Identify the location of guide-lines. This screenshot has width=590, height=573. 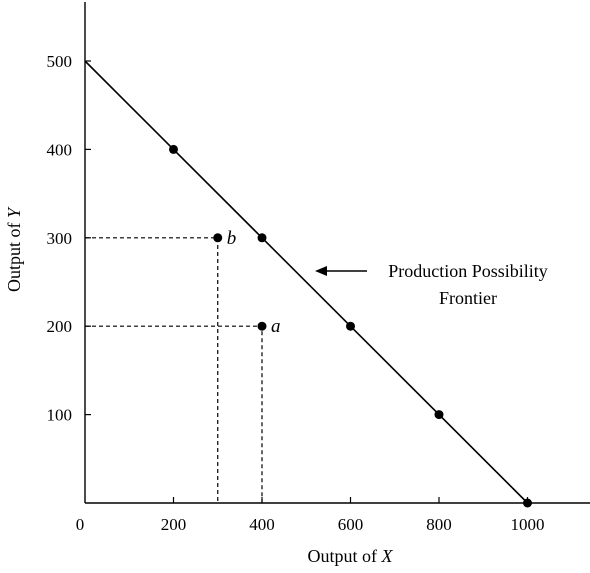
(174, 370).